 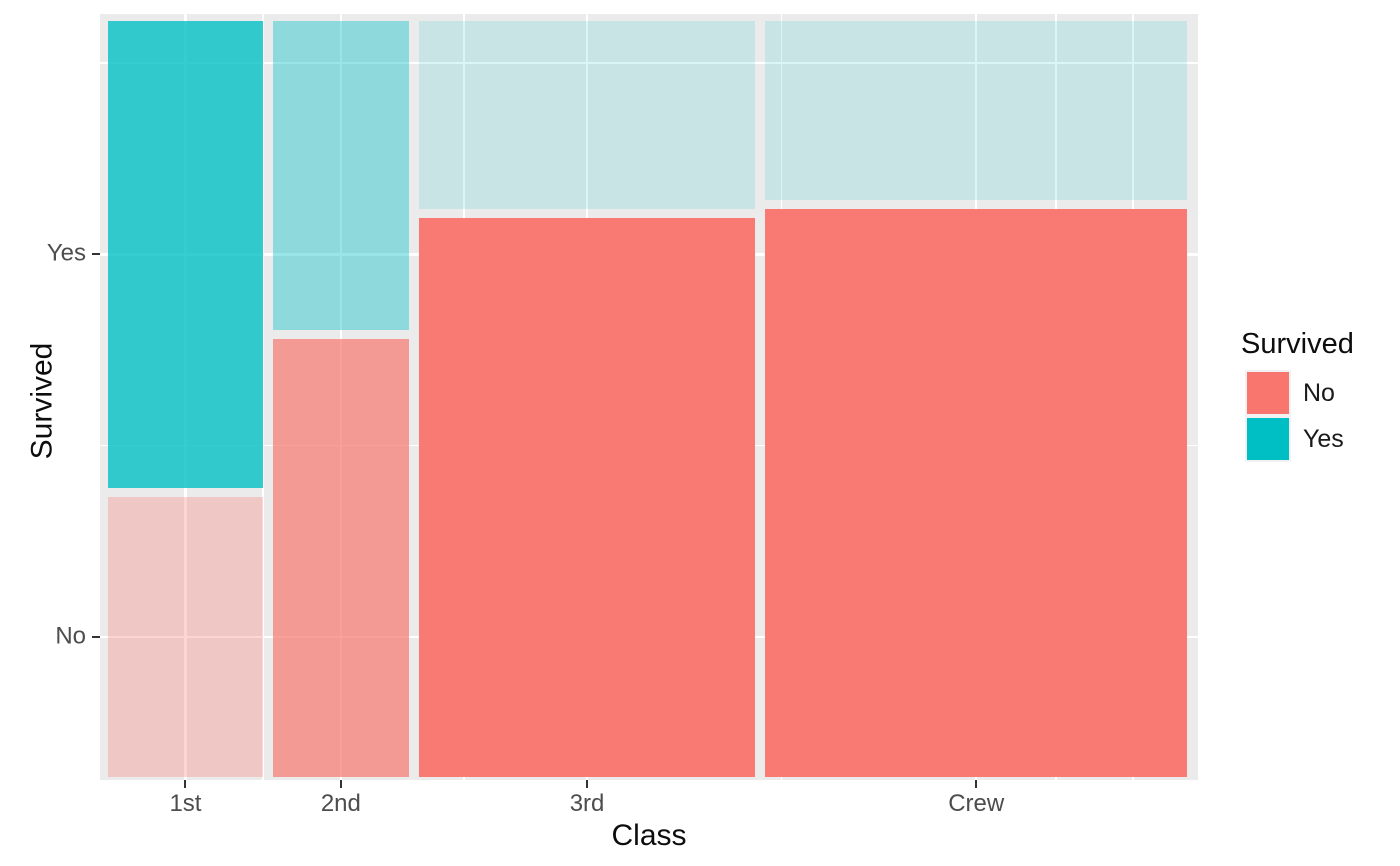 I want to click on legend-title: Survived, so click(x=1297, y=344).